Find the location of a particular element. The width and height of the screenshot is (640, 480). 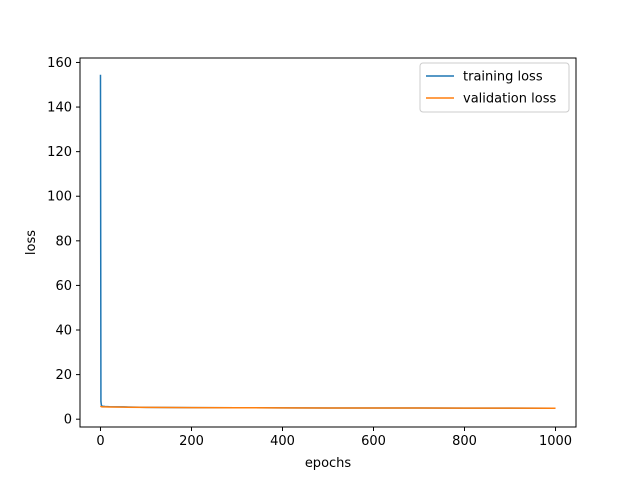

x-tick-label: 0 is located at coordinates (100, 441).